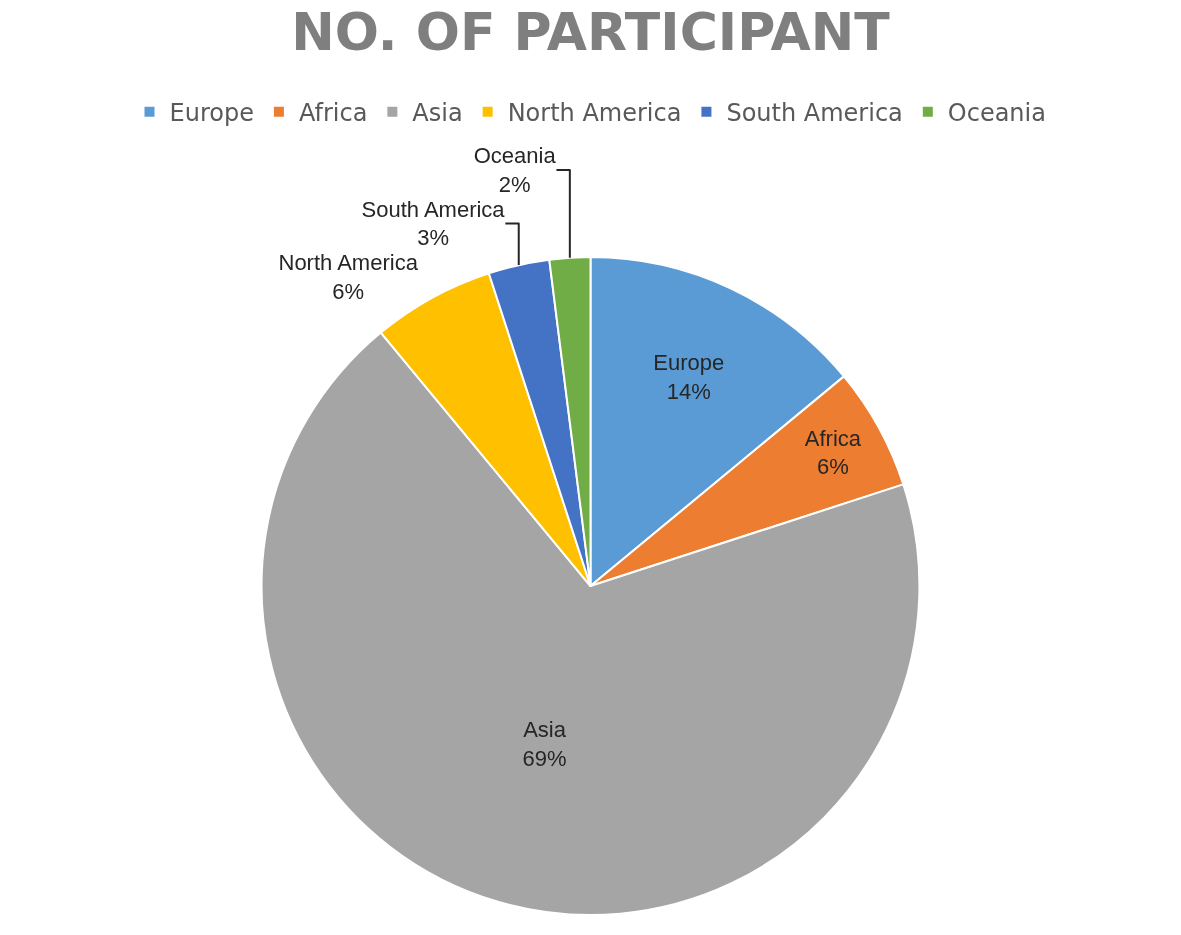  What do you see at coordinates (433, 209) in the screenshot?
I see `slice-label: South America` at bounding box center [433, 209].